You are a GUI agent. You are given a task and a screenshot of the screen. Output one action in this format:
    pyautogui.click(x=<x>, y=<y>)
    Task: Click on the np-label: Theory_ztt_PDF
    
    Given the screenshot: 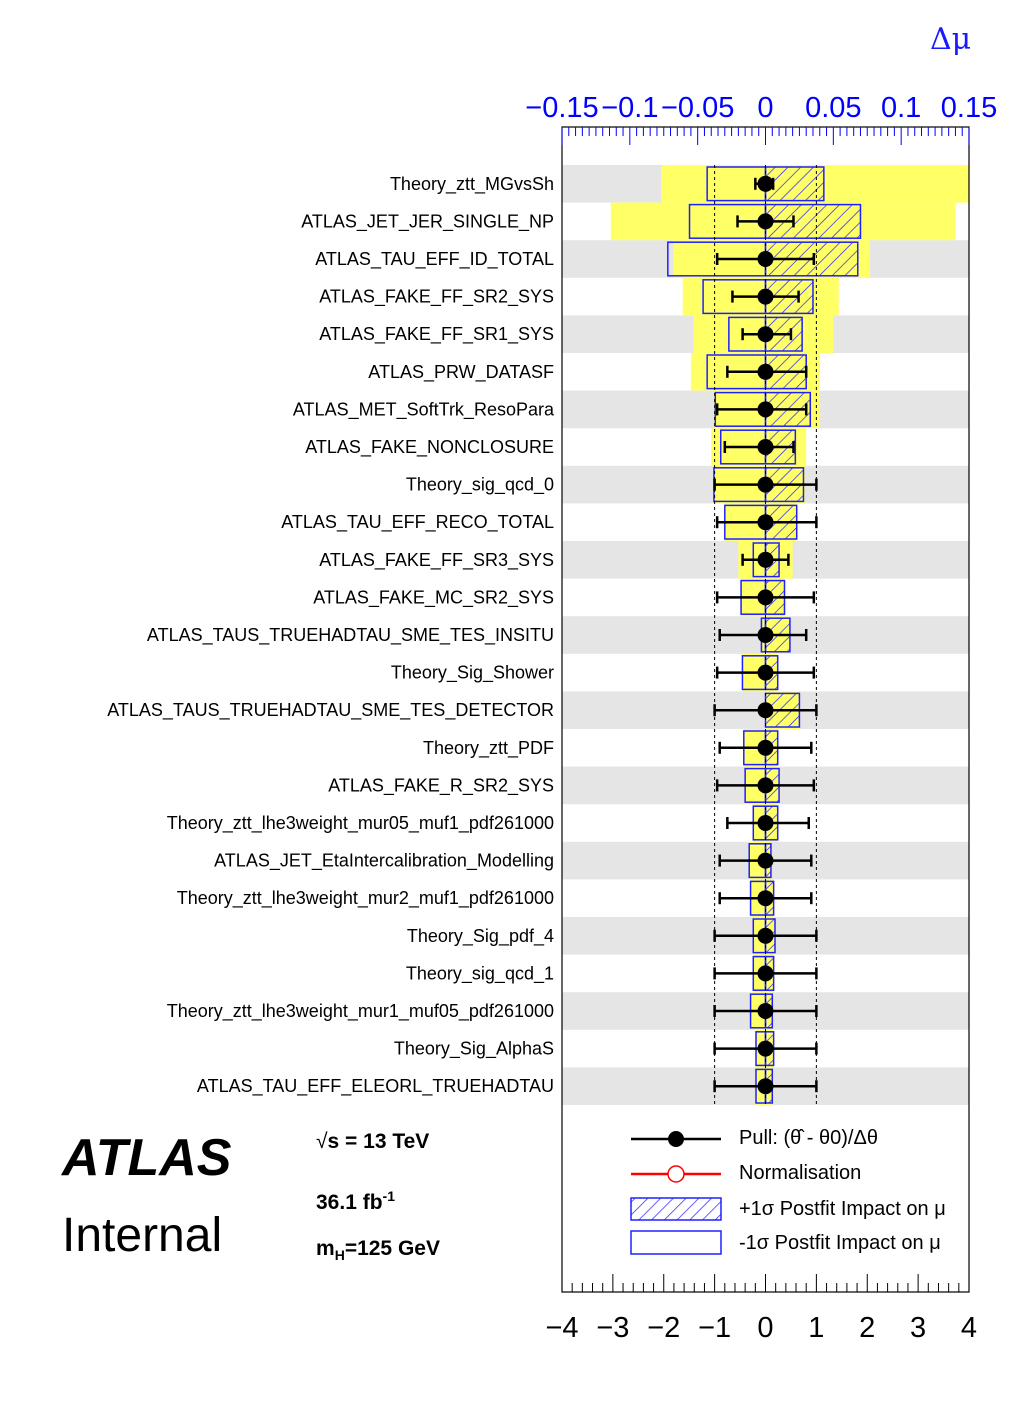 What is the action you would take?
    pyautogui.click(x=488, y=748)
    